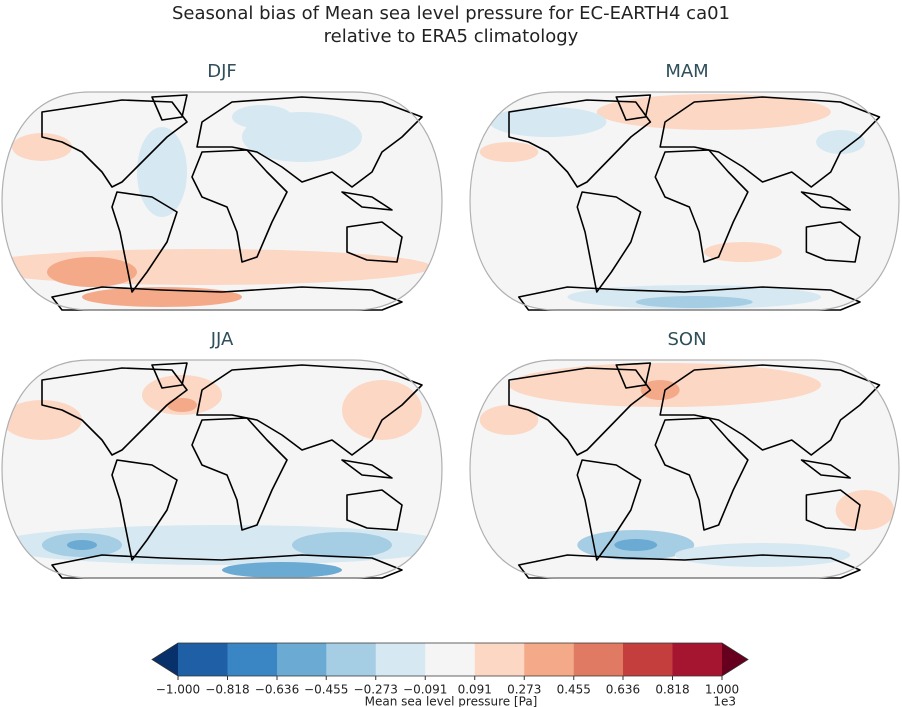 This screenshot has width=902, height=707. I want to click on panel-title: DJF, so click(222, 71).